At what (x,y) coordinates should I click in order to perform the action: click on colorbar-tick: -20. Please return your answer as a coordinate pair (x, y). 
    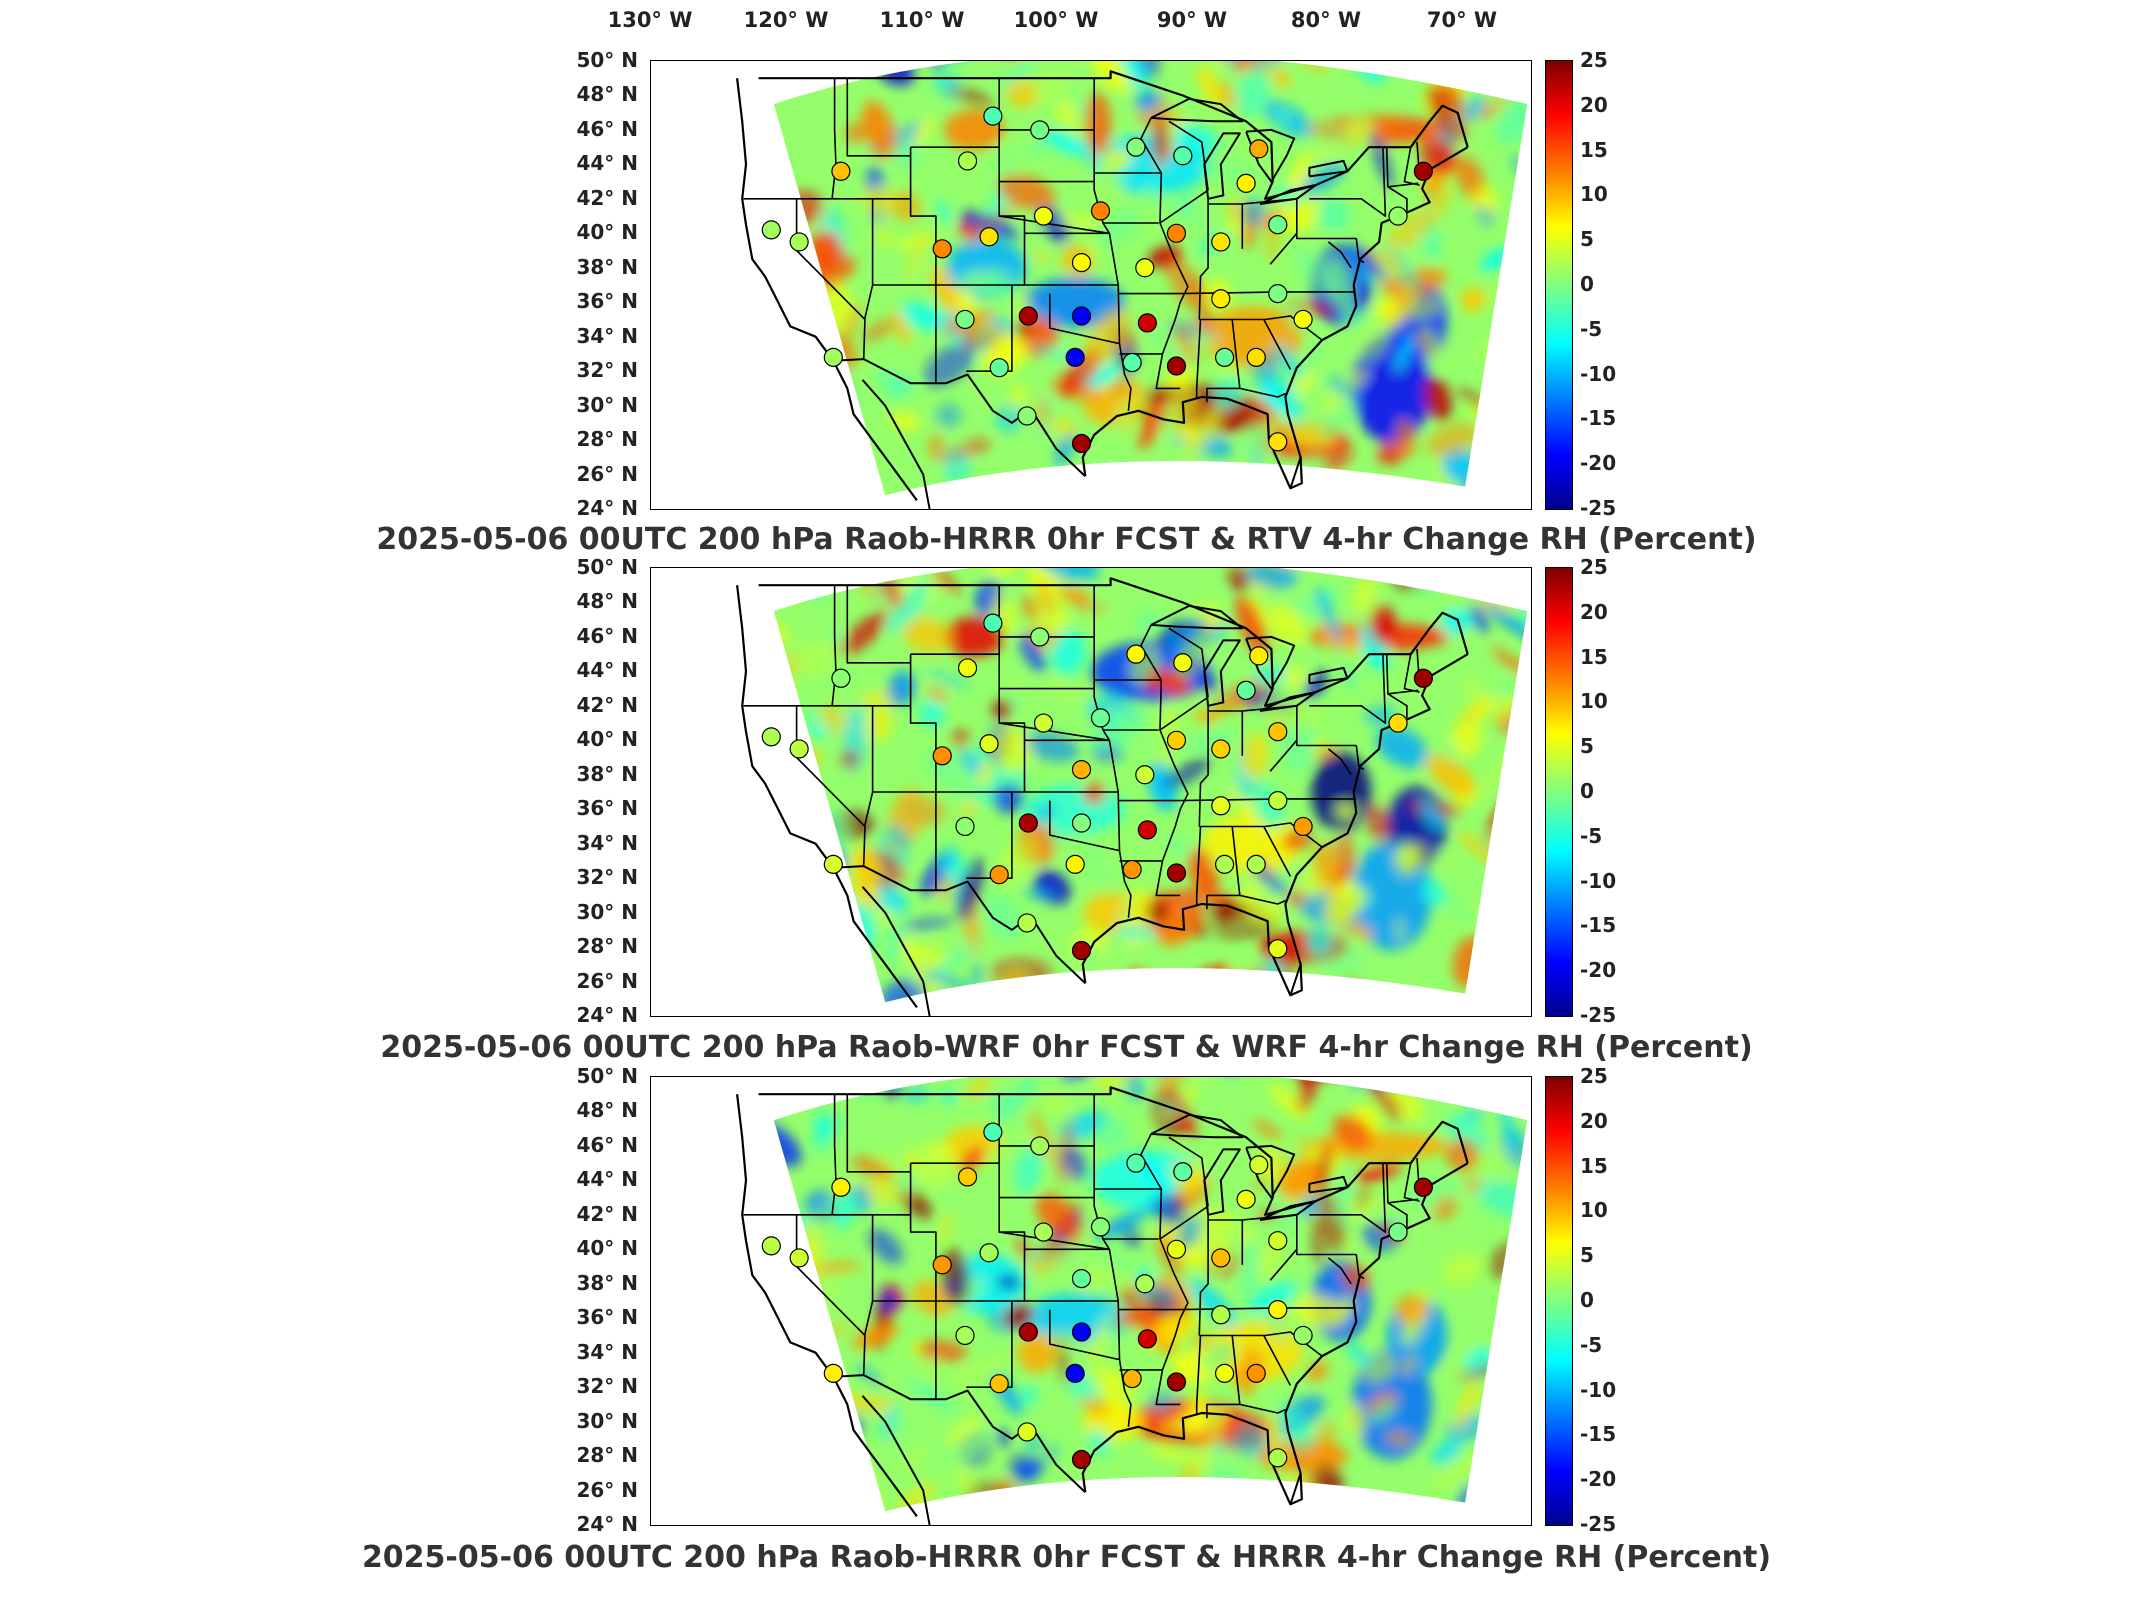
    Looking at the image, I should click on (1598, 970).